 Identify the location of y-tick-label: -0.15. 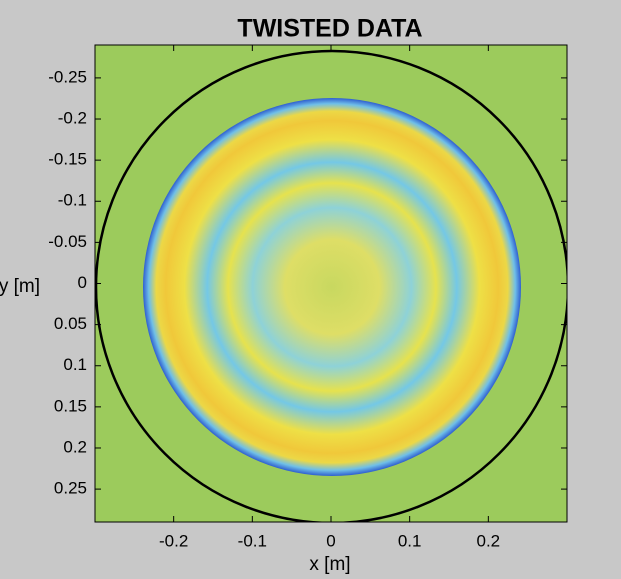
(67, 159).